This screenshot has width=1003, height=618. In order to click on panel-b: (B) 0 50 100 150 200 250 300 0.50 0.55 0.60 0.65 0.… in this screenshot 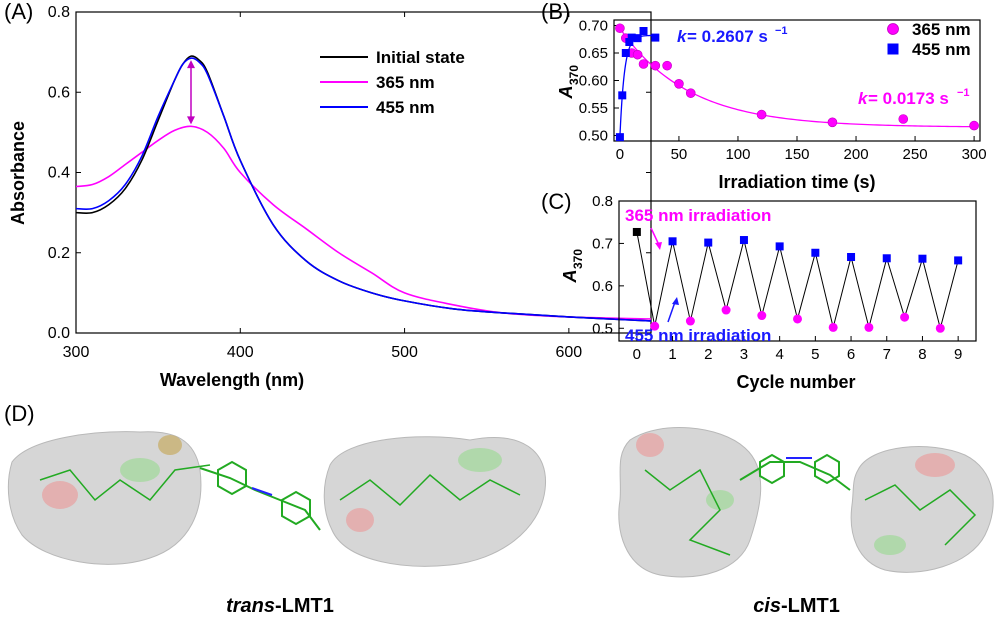, I will do `click(764, 96)`.